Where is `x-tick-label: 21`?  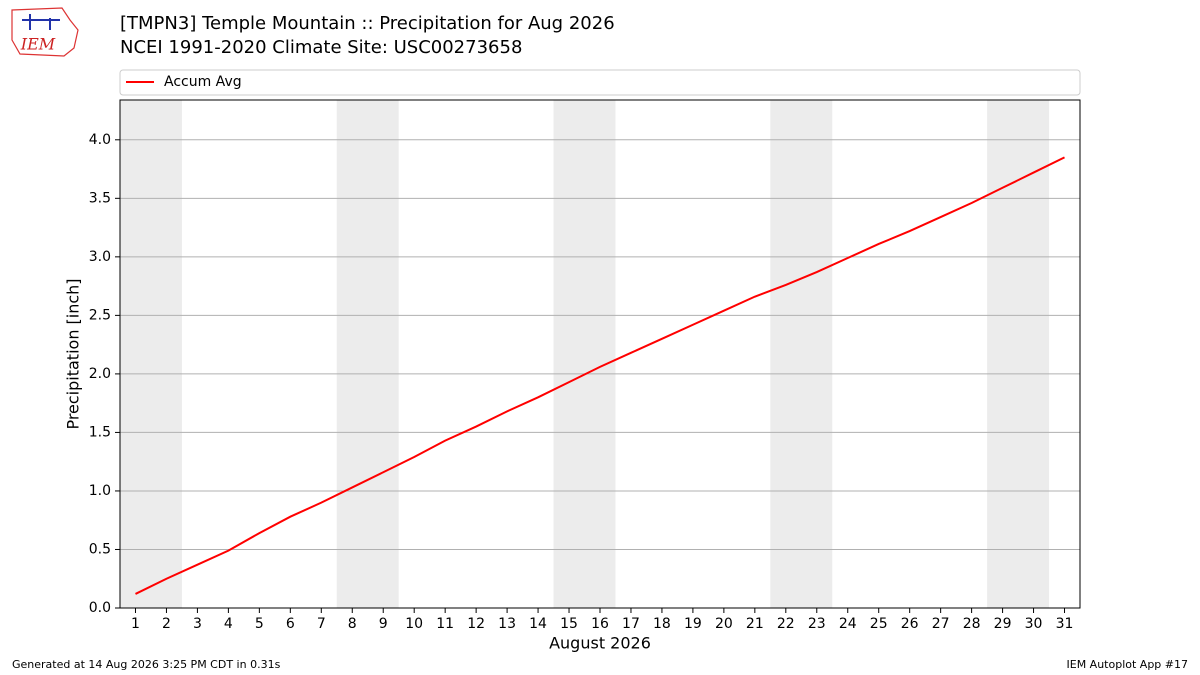 x-tick-label: 21 is located at coordinates (755, 624).